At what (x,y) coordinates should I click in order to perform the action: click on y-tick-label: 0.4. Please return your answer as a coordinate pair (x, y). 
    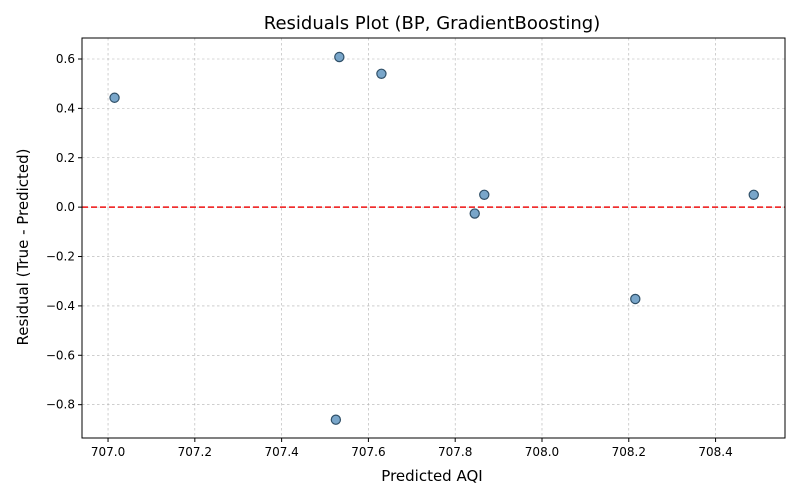
    Looking at the image, I should click on (65, 108).